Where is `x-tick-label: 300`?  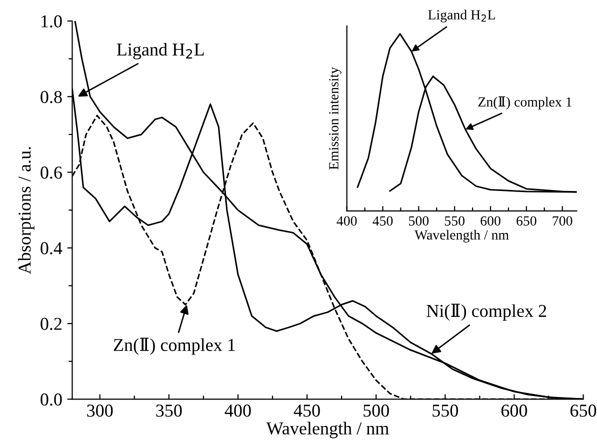 x-tick-label: 300 is located at coordinates (100, 410).